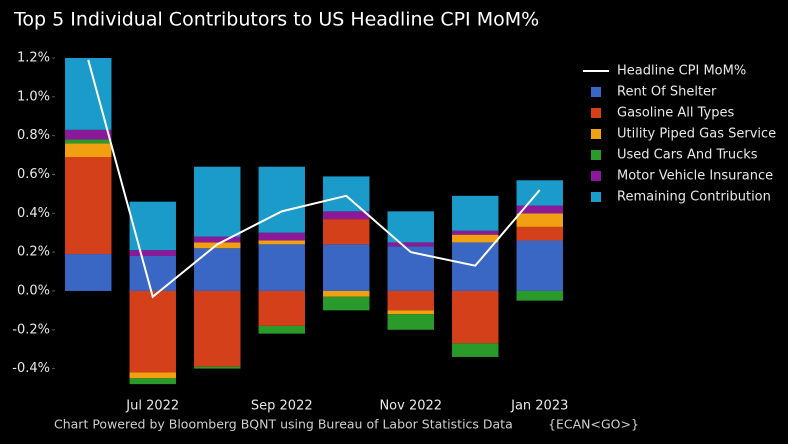 This screenshot has width=788, height=444. What do you see at coordinates (33, 213) in the screenshot?
I see `y-tick-label: 0.4%` at bounding box center [33, 213].